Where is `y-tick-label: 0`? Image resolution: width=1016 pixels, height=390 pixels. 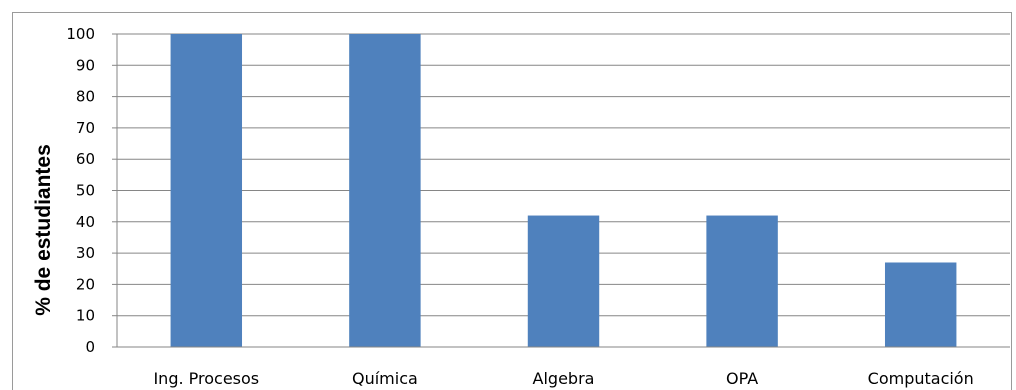 y-tick-label: 0 is located at coordinates (90, 347).